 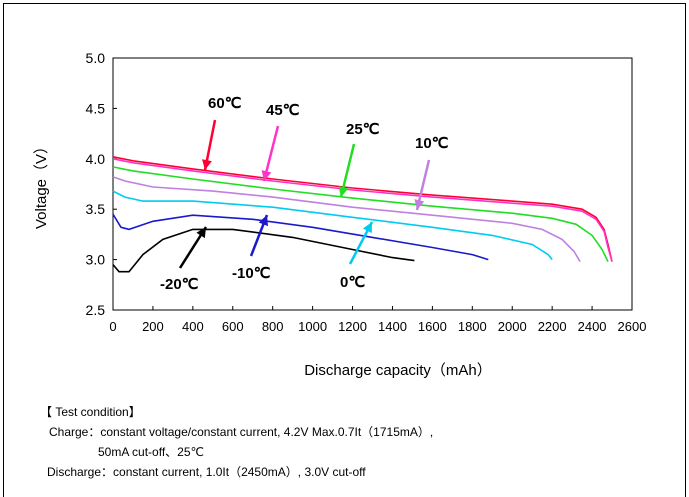 What do you see at coordinates (251, 273) in the screenshot?
I see `annotation-label-minus10c: -10℃` at bounding box center [251, 273].